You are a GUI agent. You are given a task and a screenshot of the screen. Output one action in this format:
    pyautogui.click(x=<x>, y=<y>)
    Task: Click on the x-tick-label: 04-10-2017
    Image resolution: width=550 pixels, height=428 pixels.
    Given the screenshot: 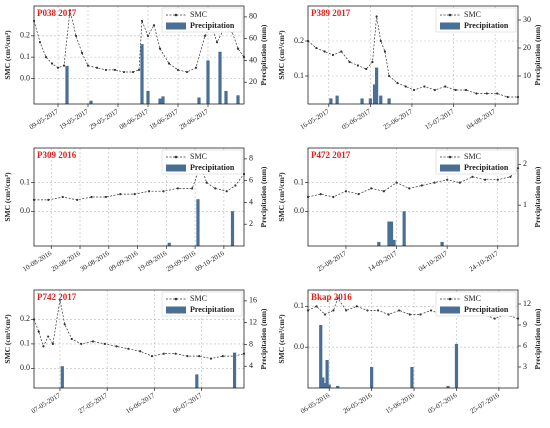 What is the action you would take?
    pyautogui.click(x=433, y=261)
    